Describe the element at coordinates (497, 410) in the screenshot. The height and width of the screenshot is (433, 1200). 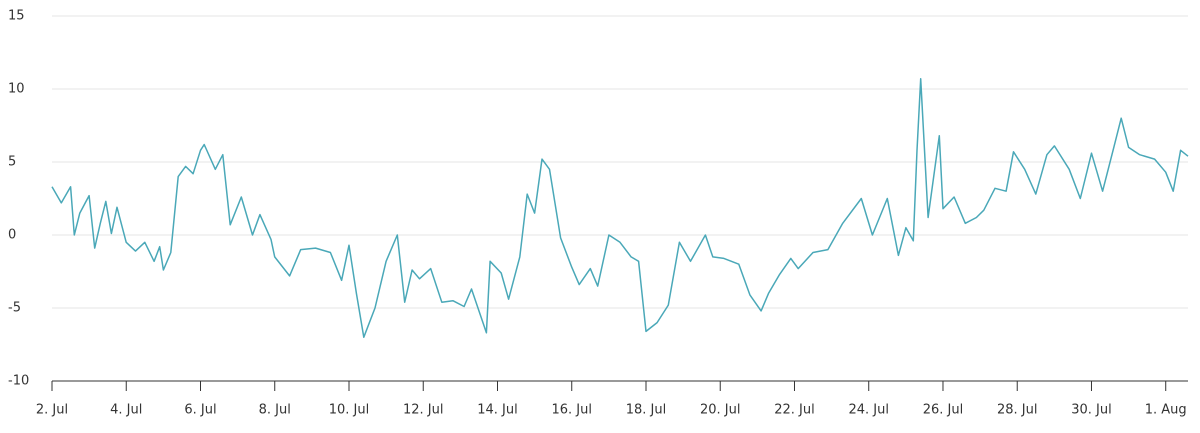
I see `x-tick-label: 14. Jul` at that location.